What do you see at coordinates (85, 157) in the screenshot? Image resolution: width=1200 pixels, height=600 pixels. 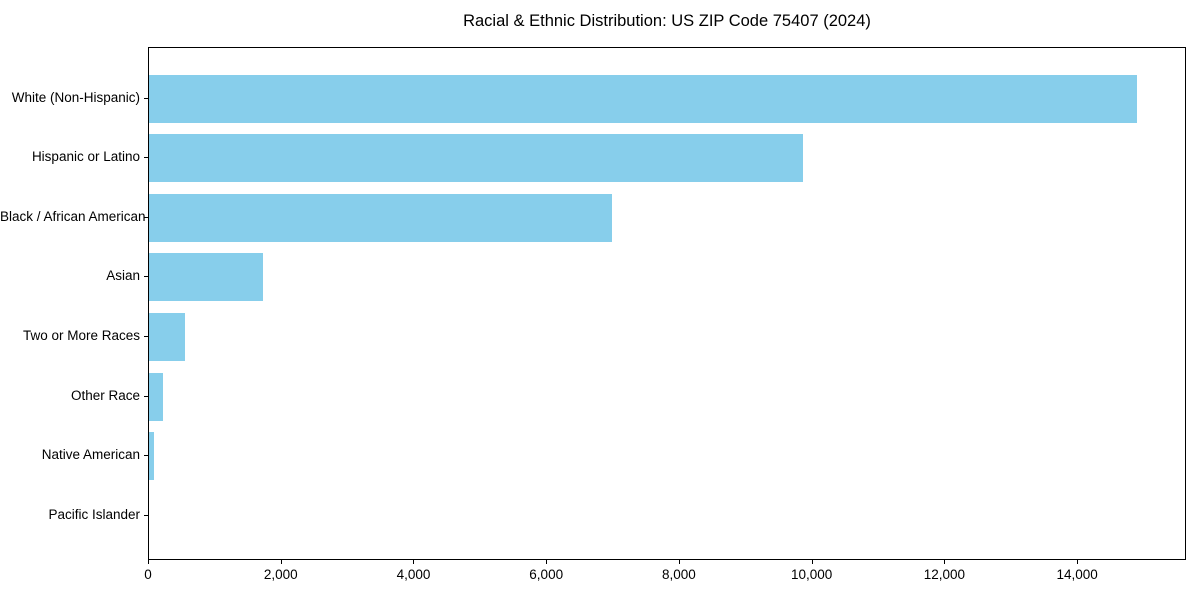 I see `y-tick-label: Hispanic or Latino` at bounding box center [85, 157].